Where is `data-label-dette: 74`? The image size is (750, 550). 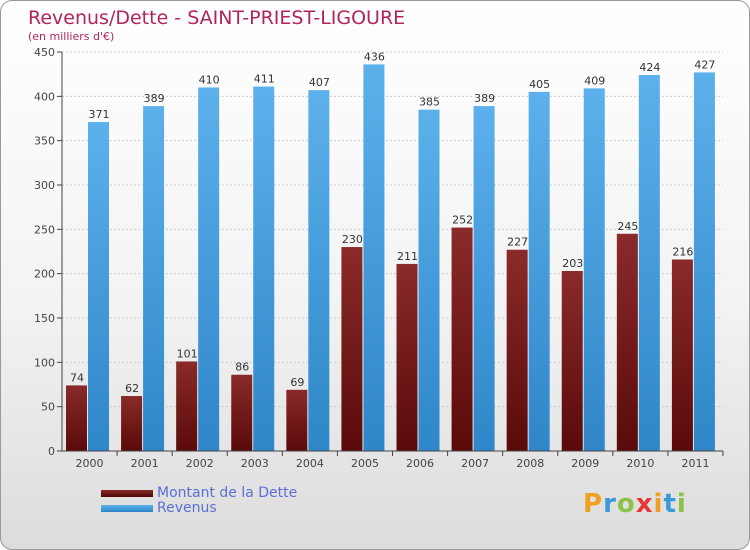 data-label-dette: 74 is located at coordinates (77, 377).